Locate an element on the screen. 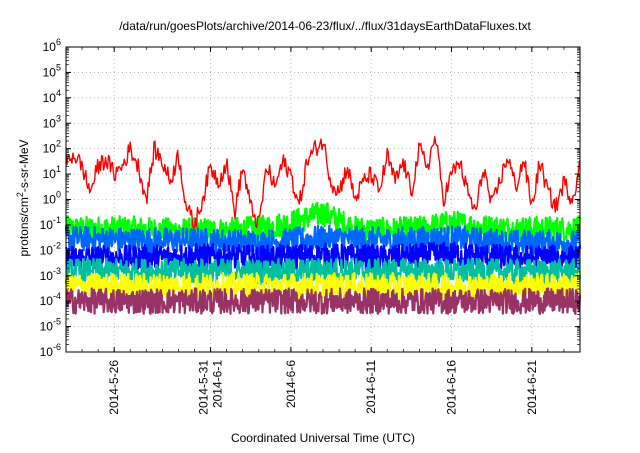 The height and width of the screenshot is (453, 640). y-tick-label: 10¹ is located at coordinates (52, 172).